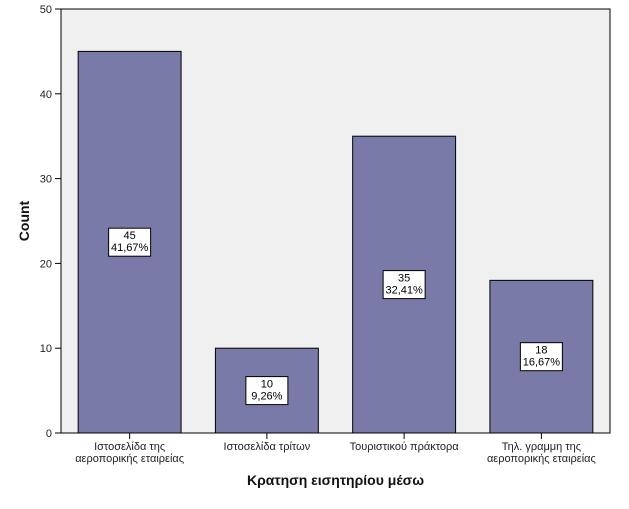  I want to click on data-label: 35, so click(404, 279).